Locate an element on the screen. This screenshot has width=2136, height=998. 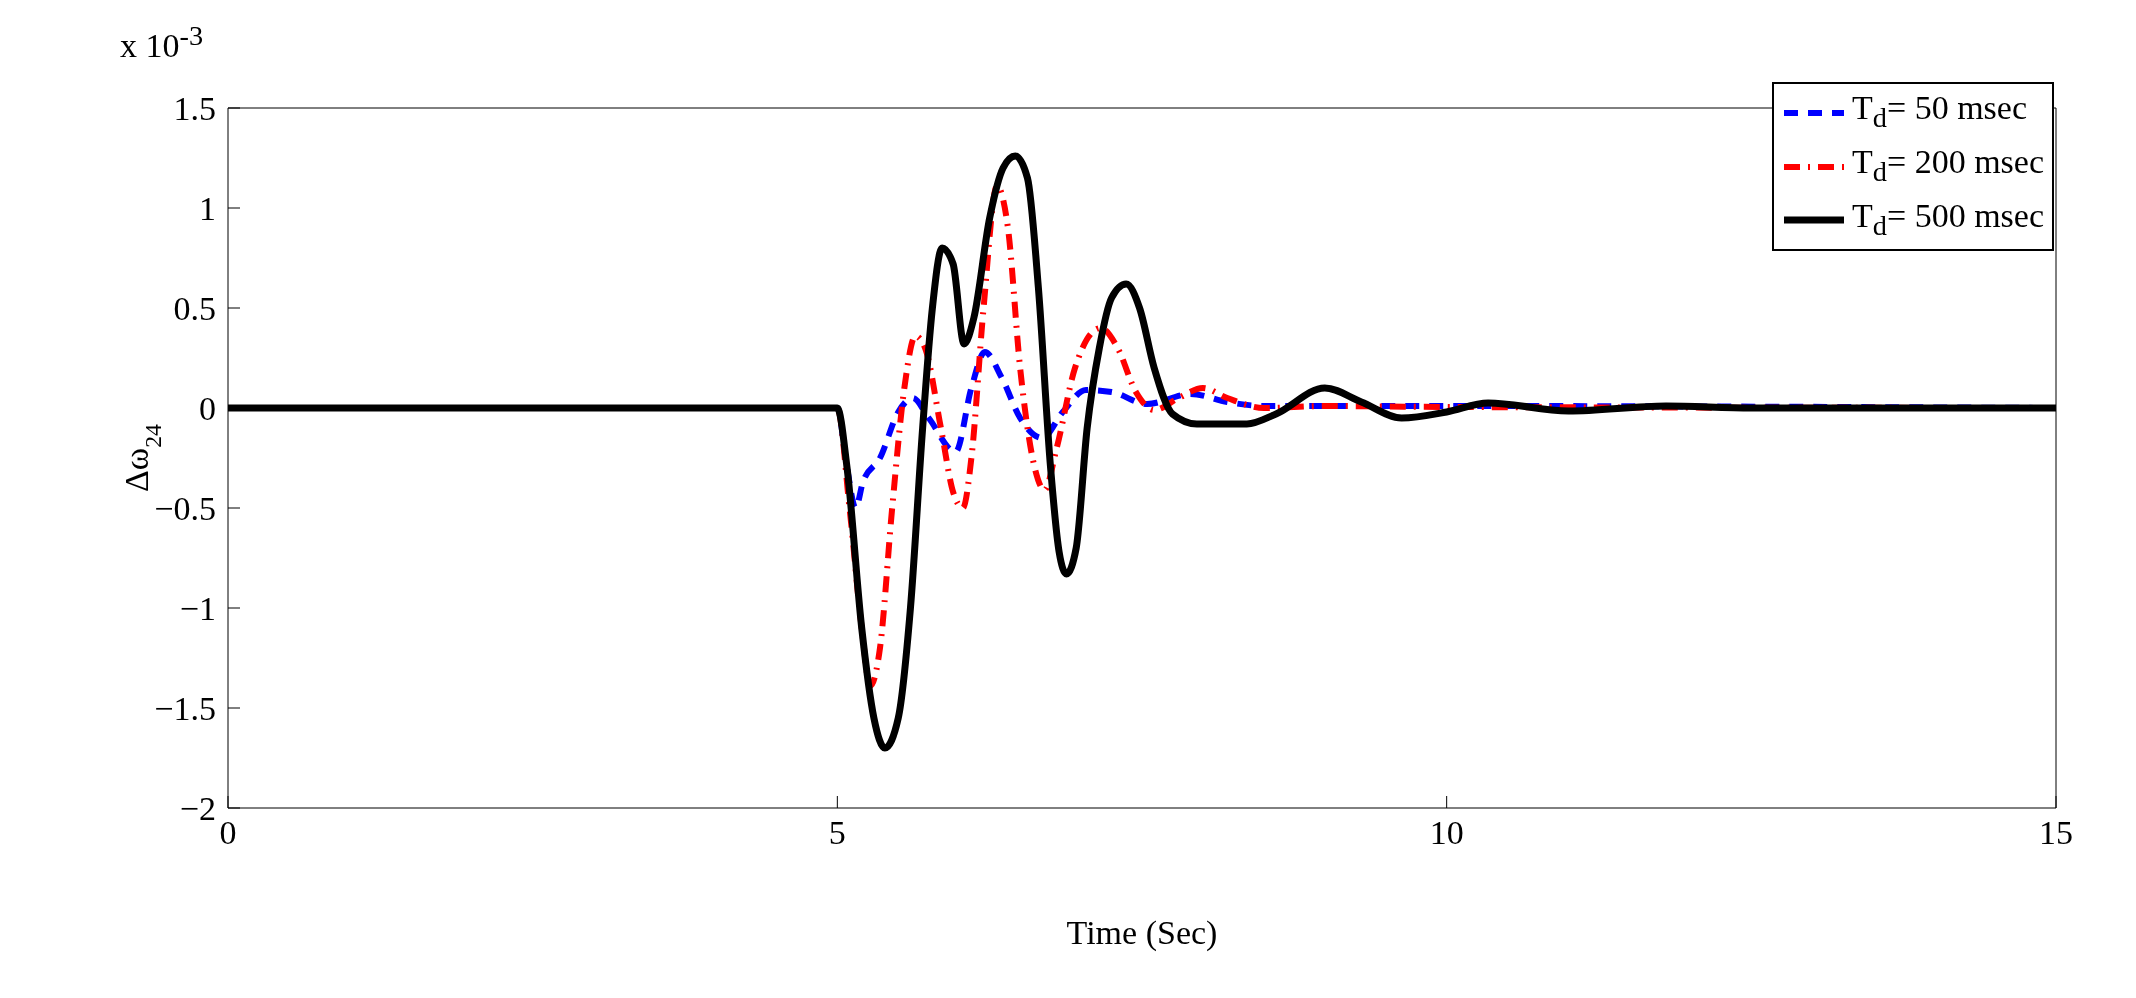
x-tick-label: 15 is located at coordinates (2056, 833).